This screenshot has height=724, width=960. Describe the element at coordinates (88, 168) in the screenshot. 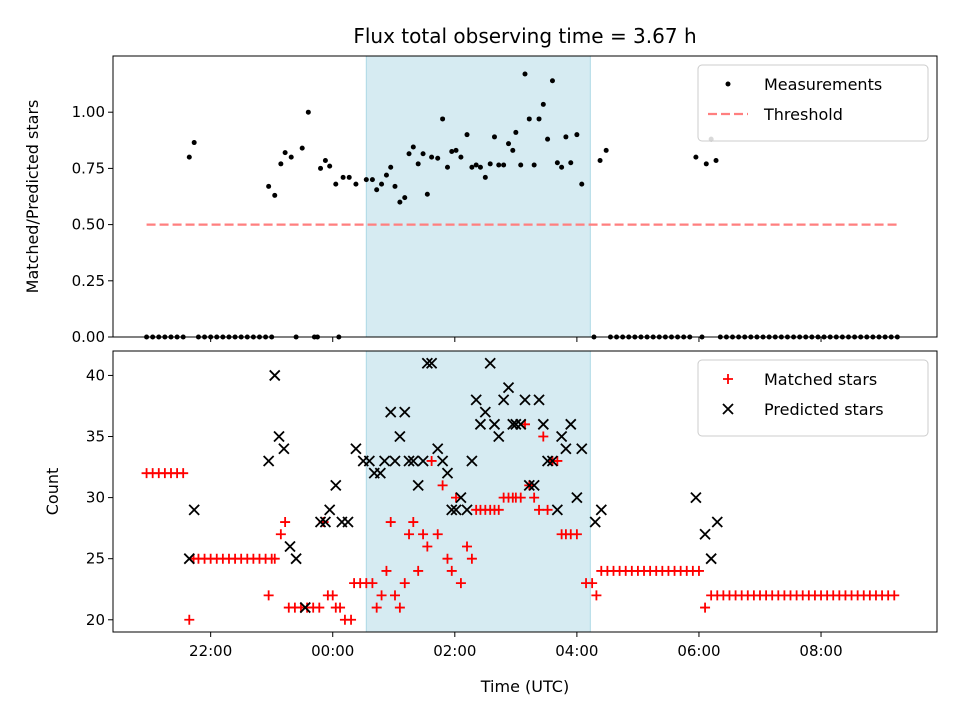

I see `y-tick-label: 0.75` at that location.